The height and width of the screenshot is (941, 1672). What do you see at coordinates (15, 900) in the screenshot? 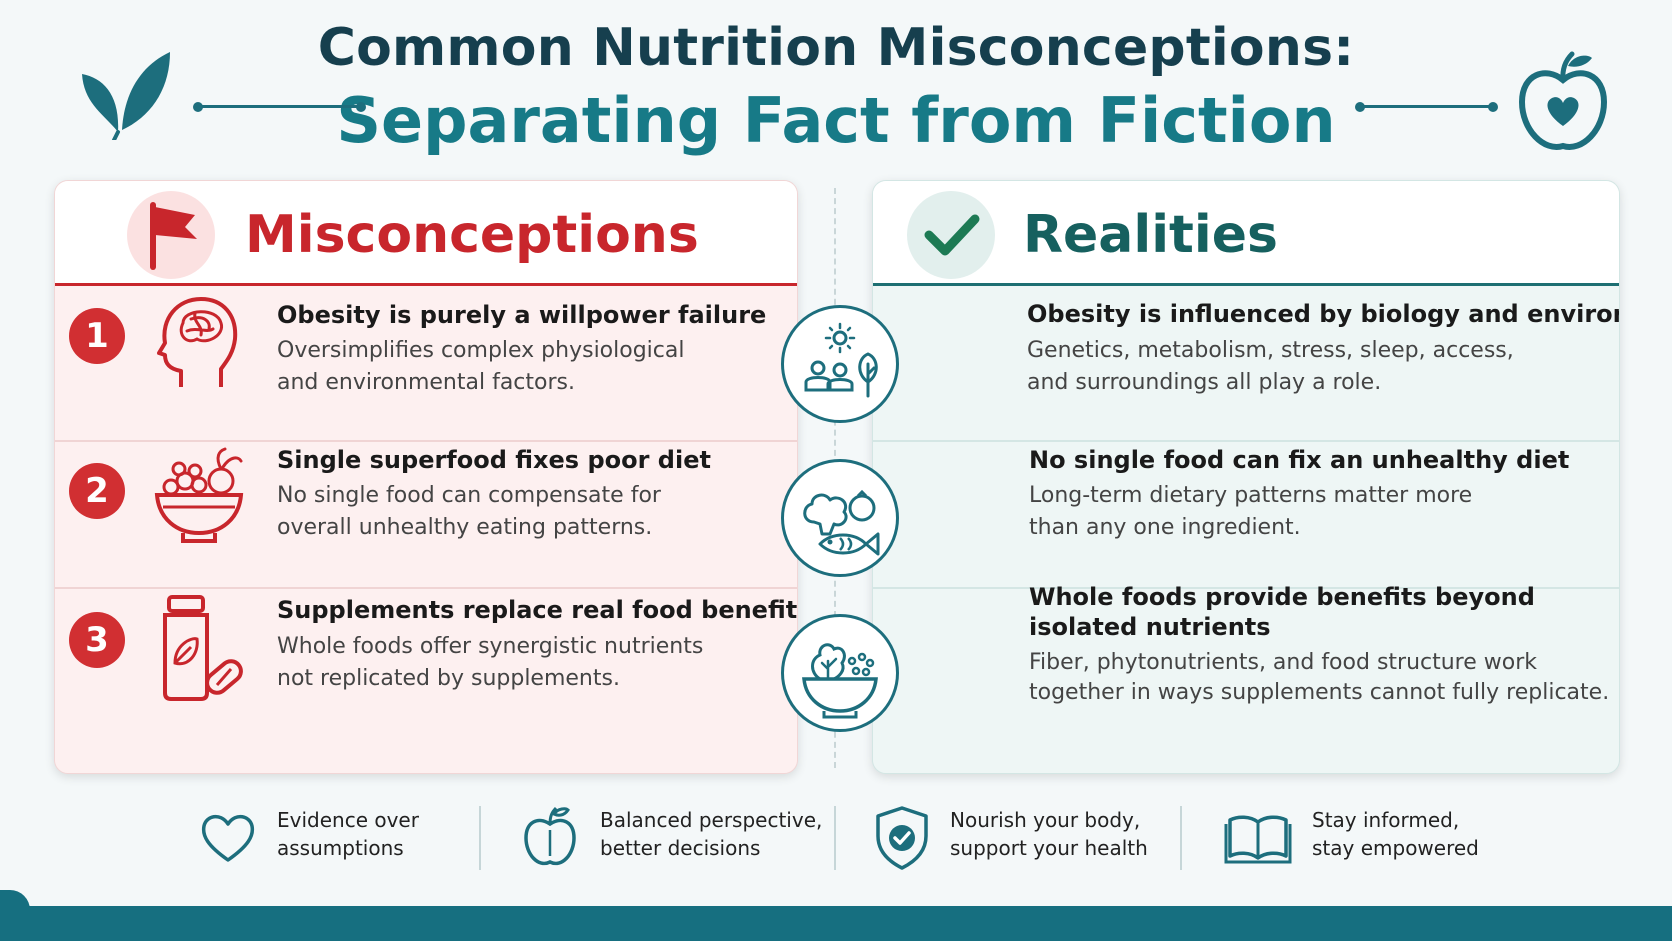
I see `bottom-bar-notch` at bounding box center [15, 900].